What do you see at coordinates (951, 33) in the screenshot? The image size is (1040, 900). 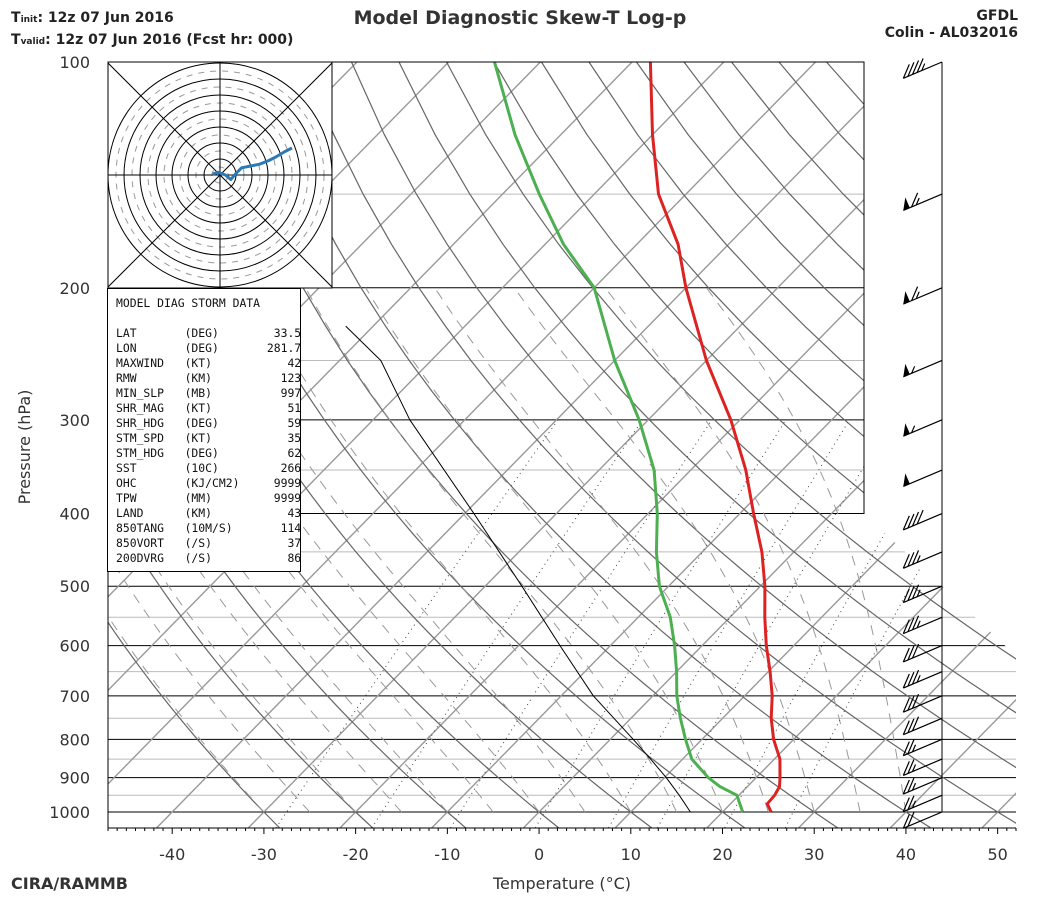 I see `storm-name: Colin - AL032016` at bounding box center [951, 33].